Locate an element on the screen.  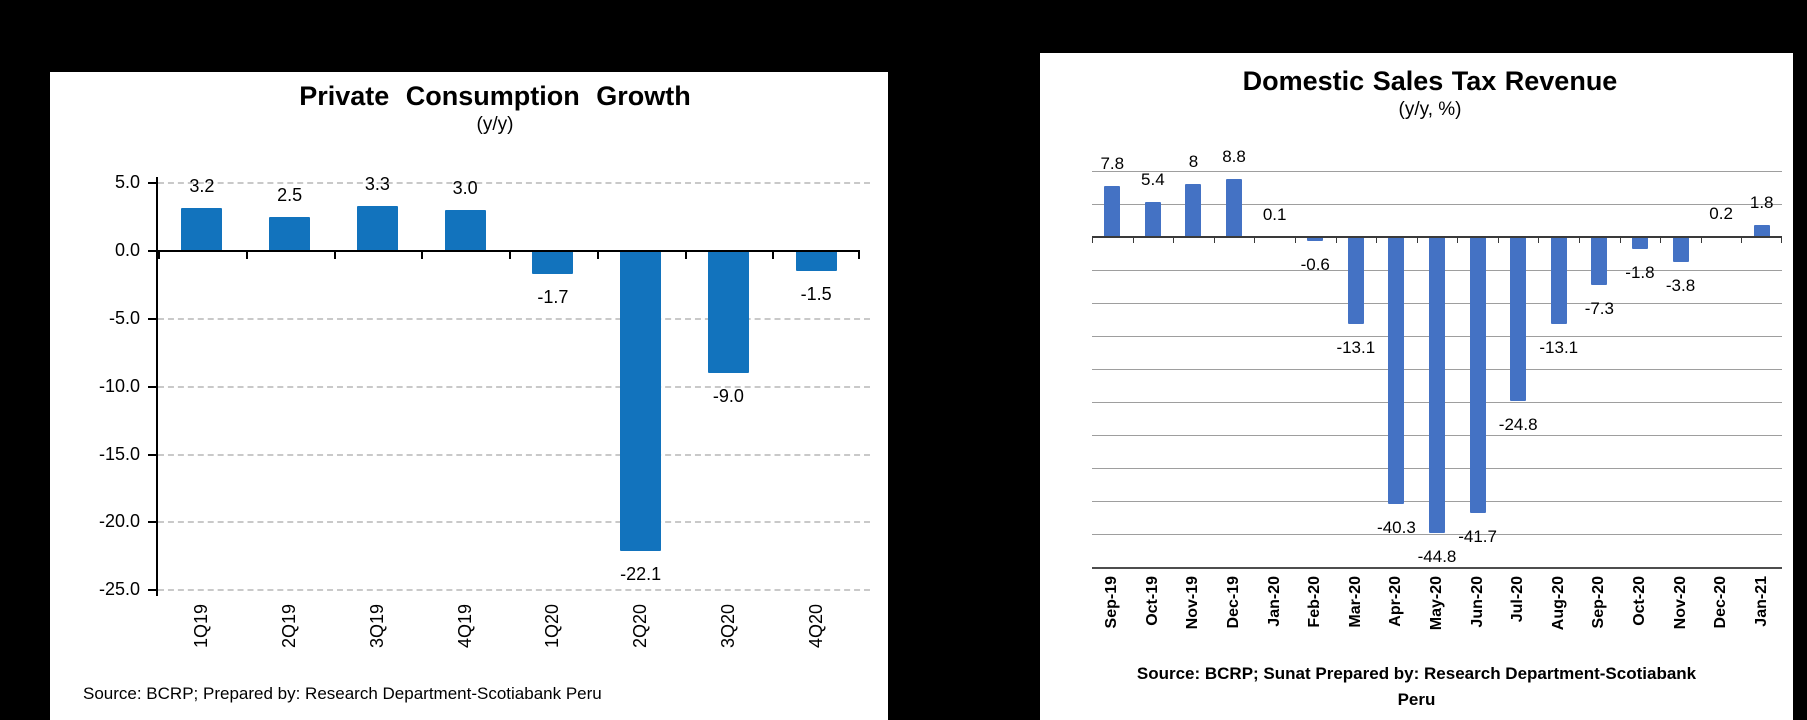
category-label-text: Apr-20 is located at coordinates (1396, 601).